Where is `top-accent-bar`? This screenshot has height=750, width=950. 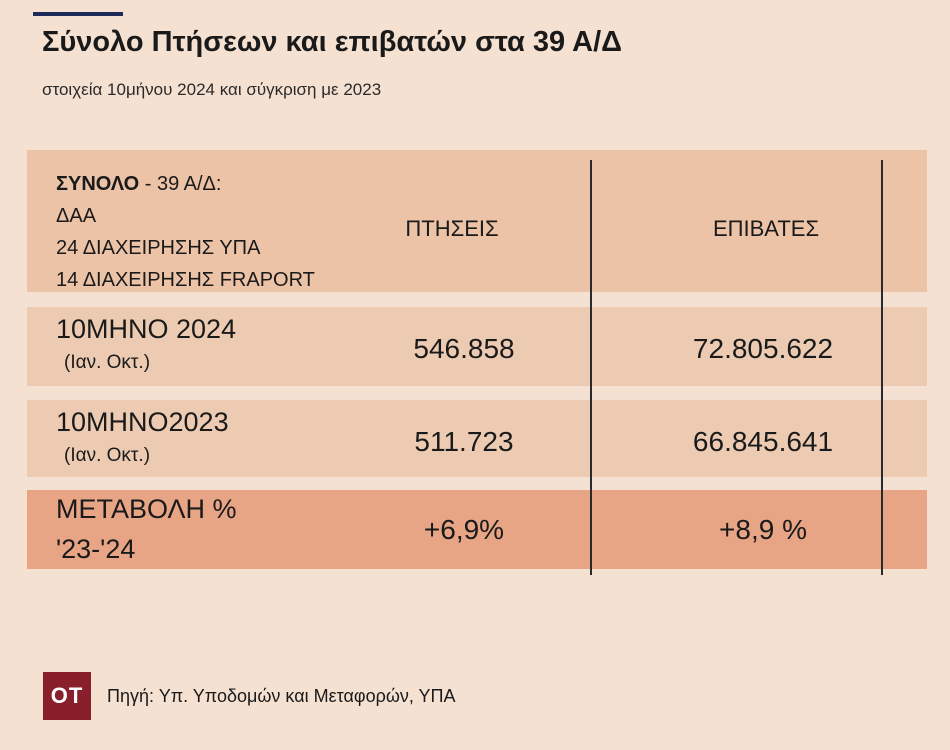 top-accent-bar is located at coordinates (78, 14).